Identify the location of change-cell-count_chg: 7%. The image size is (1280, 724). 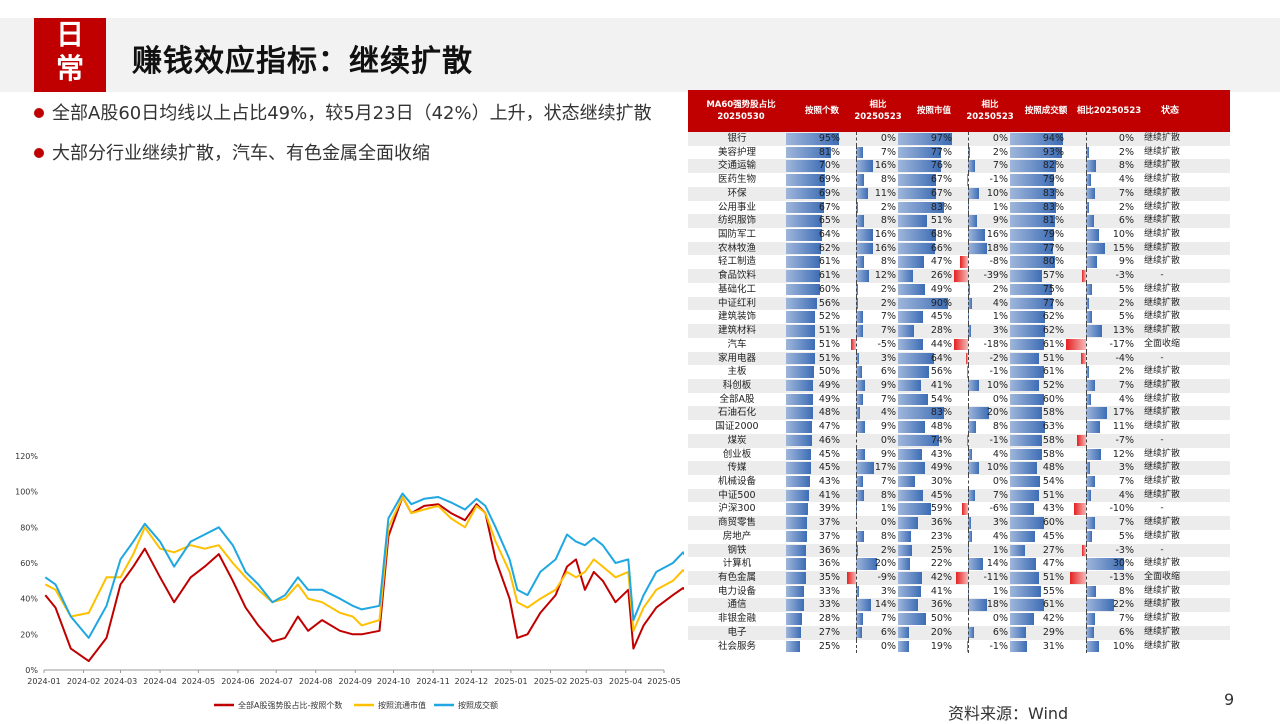
(870, 399).